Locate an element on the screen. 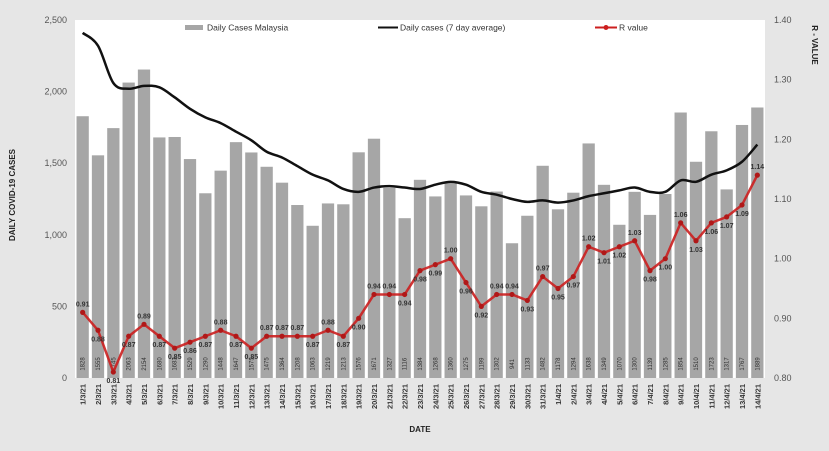 The width and height of the screenshot is (829, 451). bar-value-label: 1680 is located at coordinates (160, 364).